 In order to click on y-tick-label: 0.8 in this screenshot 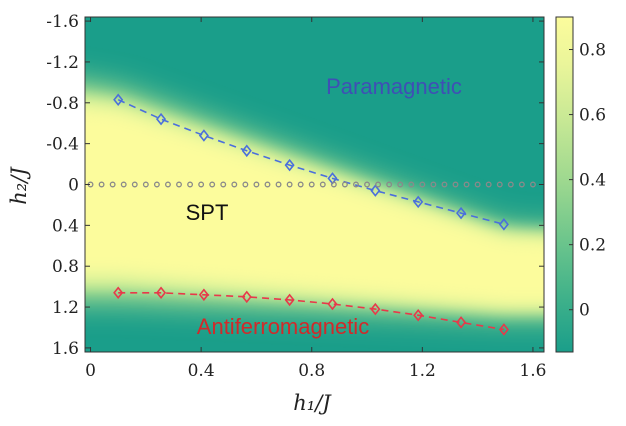, I will do `click(65, 267)`.